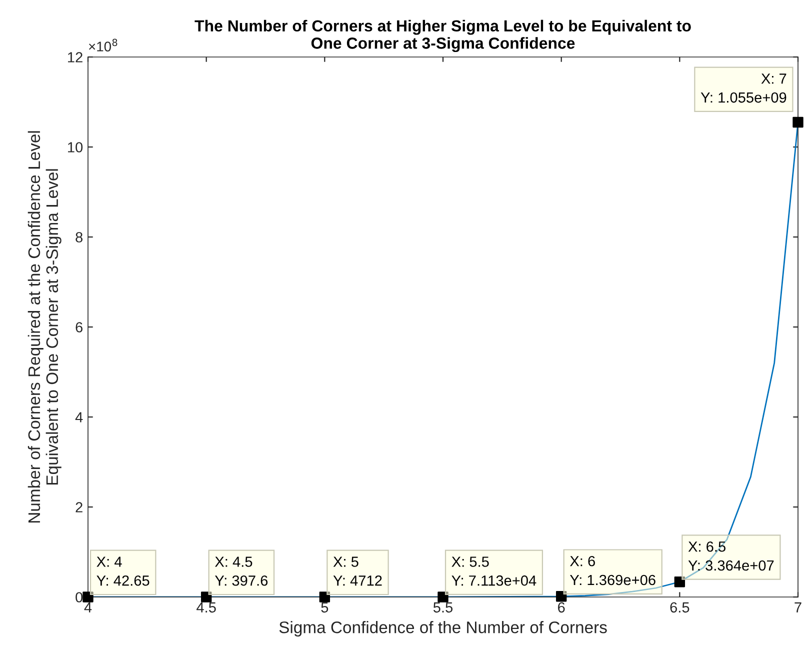 Image resolution: width=807 pixels, height=651 pixels. What do you see at coordinates (79, 327) in the screenshot?
I see `y-tick-label: 6` at bounding box center [79, 327].